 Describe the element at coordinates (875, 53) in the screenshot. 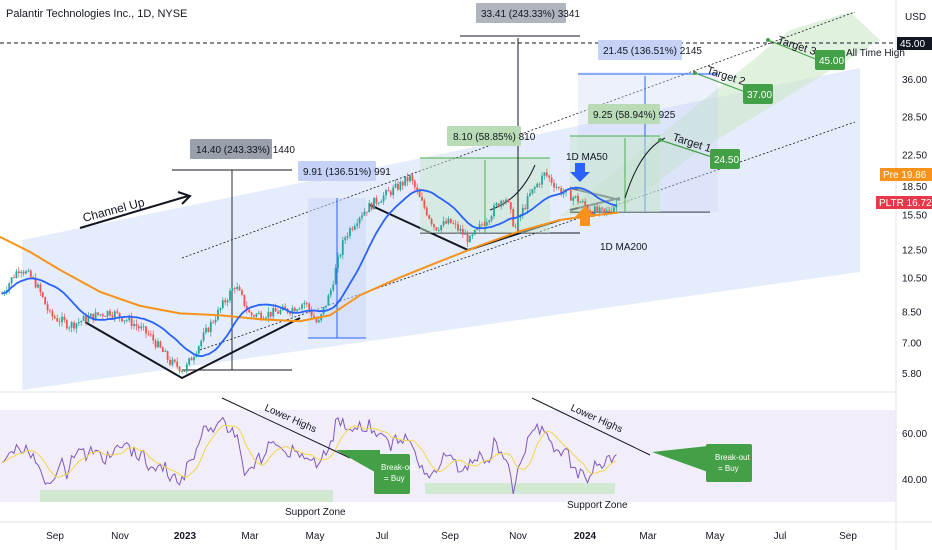

I see `all-time-high-label: All Time High` at that location.